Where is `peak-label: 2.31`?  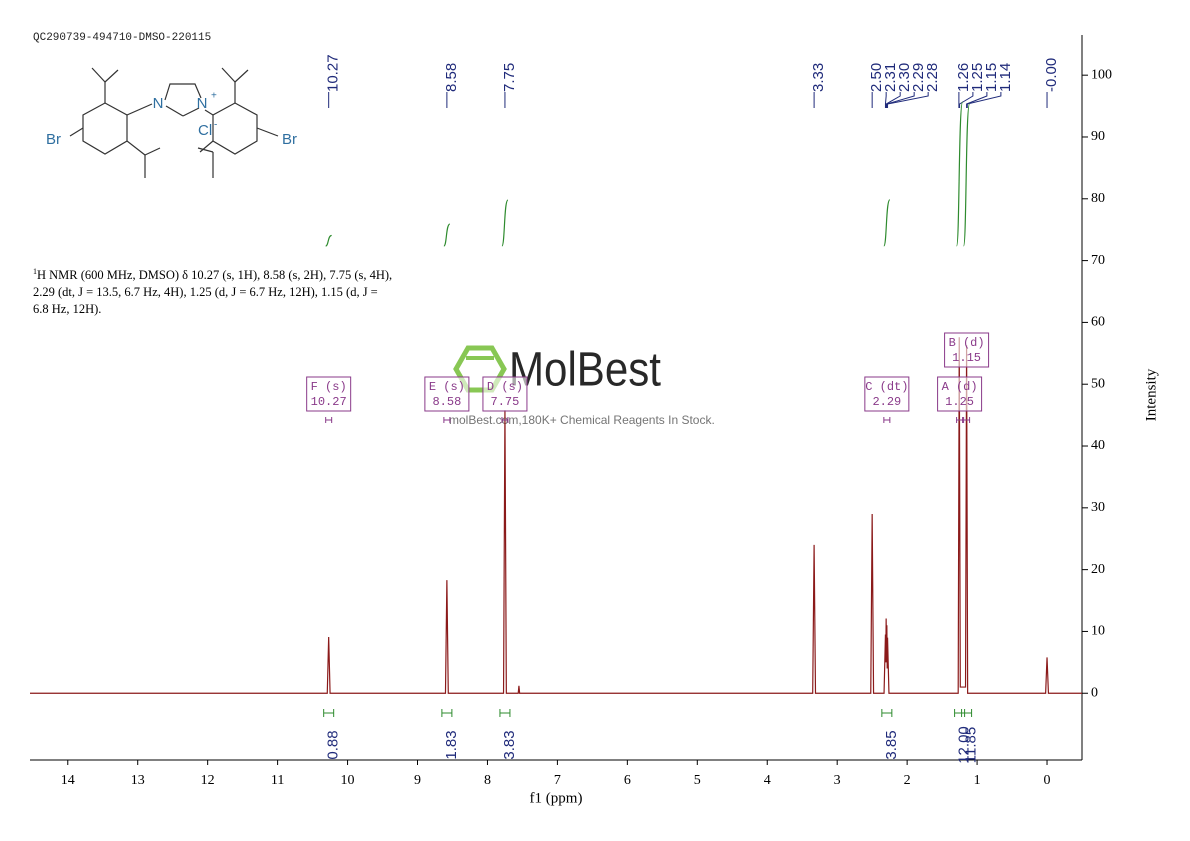
peak-label: 2.31 is located at coordinates (890, 77).